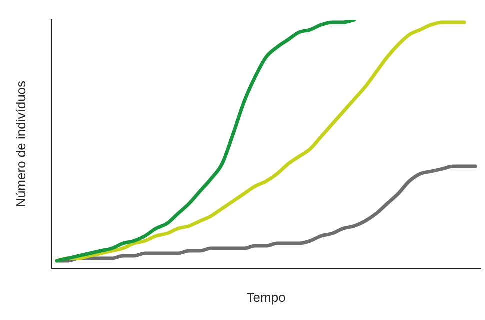 This screenshot has height=320, width=485. What do you see at coordinates (20, 144) in the screenshot?
I see `y-axis-title: Número de indivíduos` at bounding box center [20, 144].